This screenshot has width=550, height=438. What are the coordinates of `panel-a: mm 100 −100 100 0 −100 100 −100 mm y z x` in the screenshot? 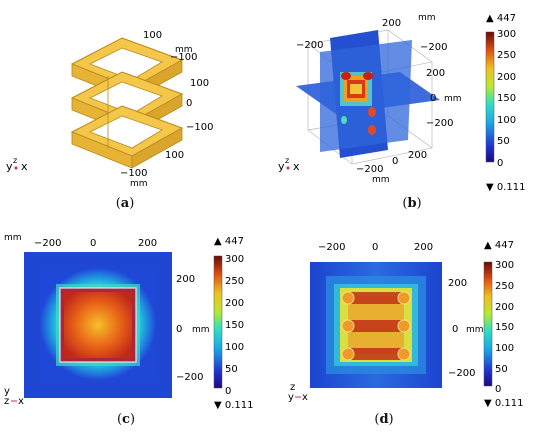 It's located at (109, 109).